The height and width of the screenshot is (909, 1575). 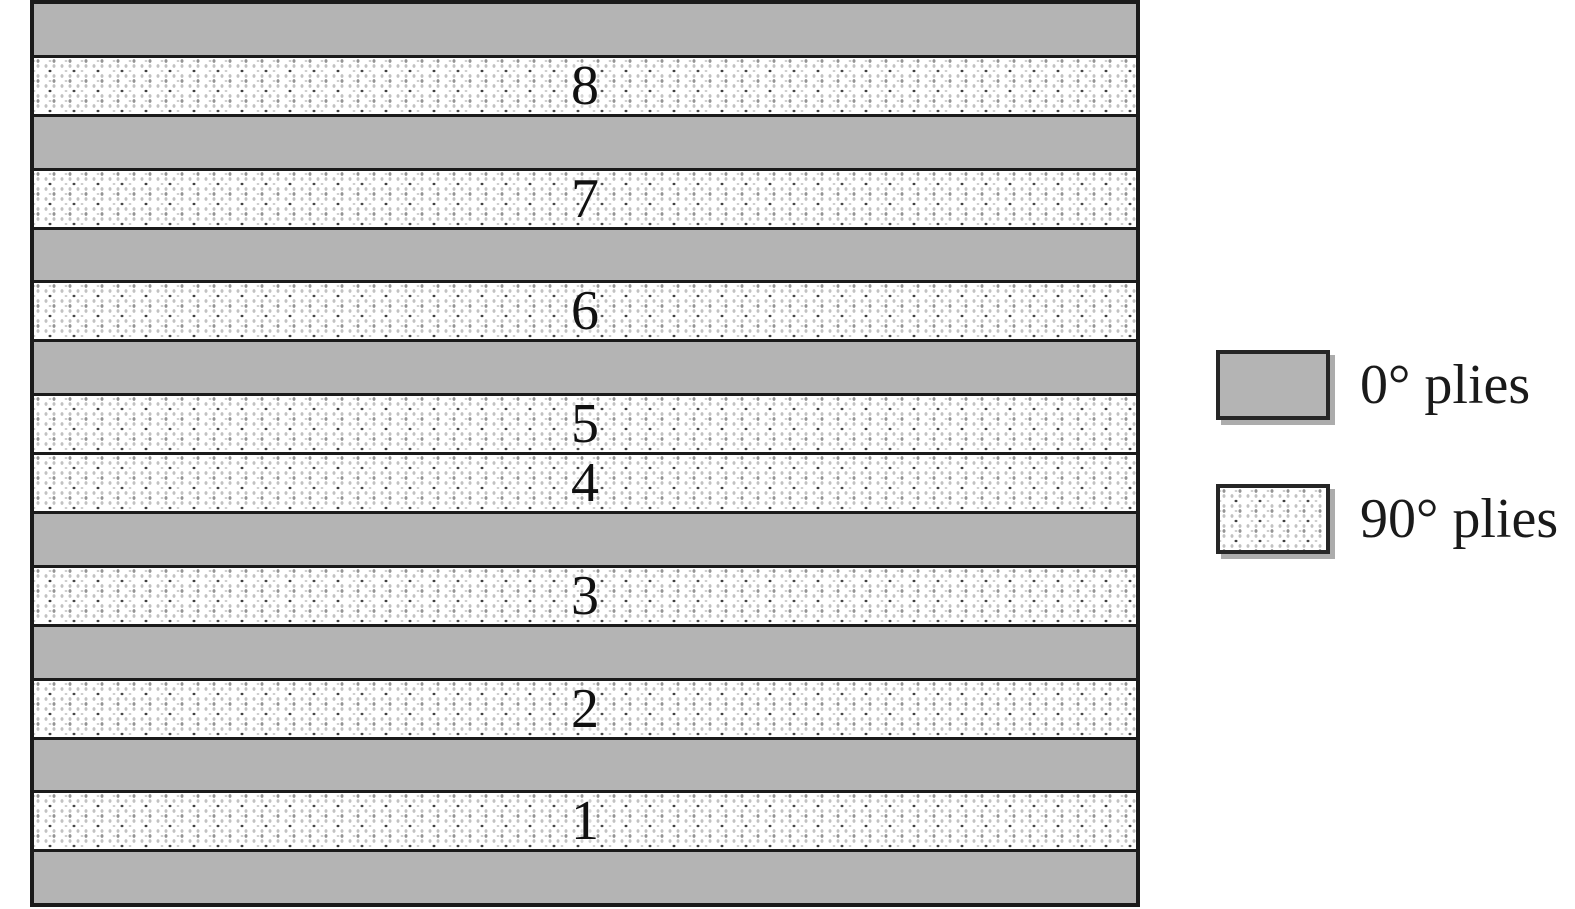 I want to click on ply-number-label: 8, so click(x=585, y=85).